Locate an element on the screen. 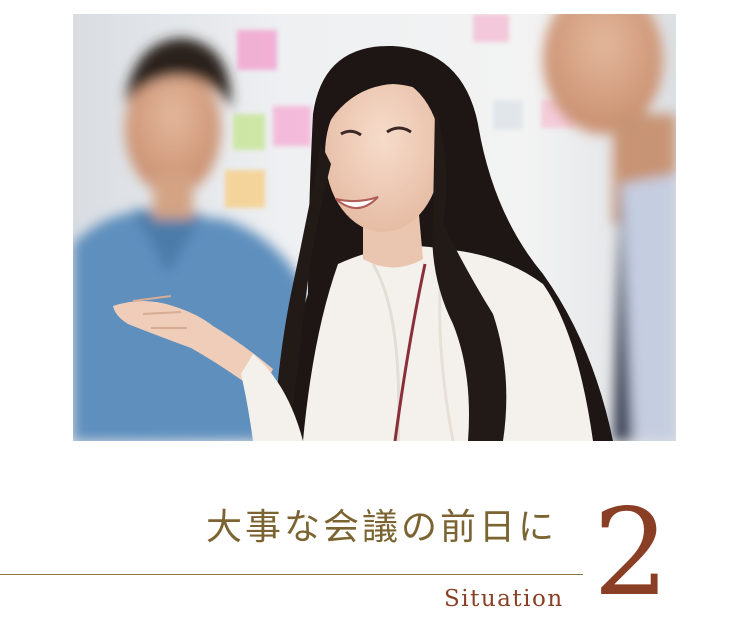  page-title: 大事な会議の前日に is located at coordinates (382, 527).